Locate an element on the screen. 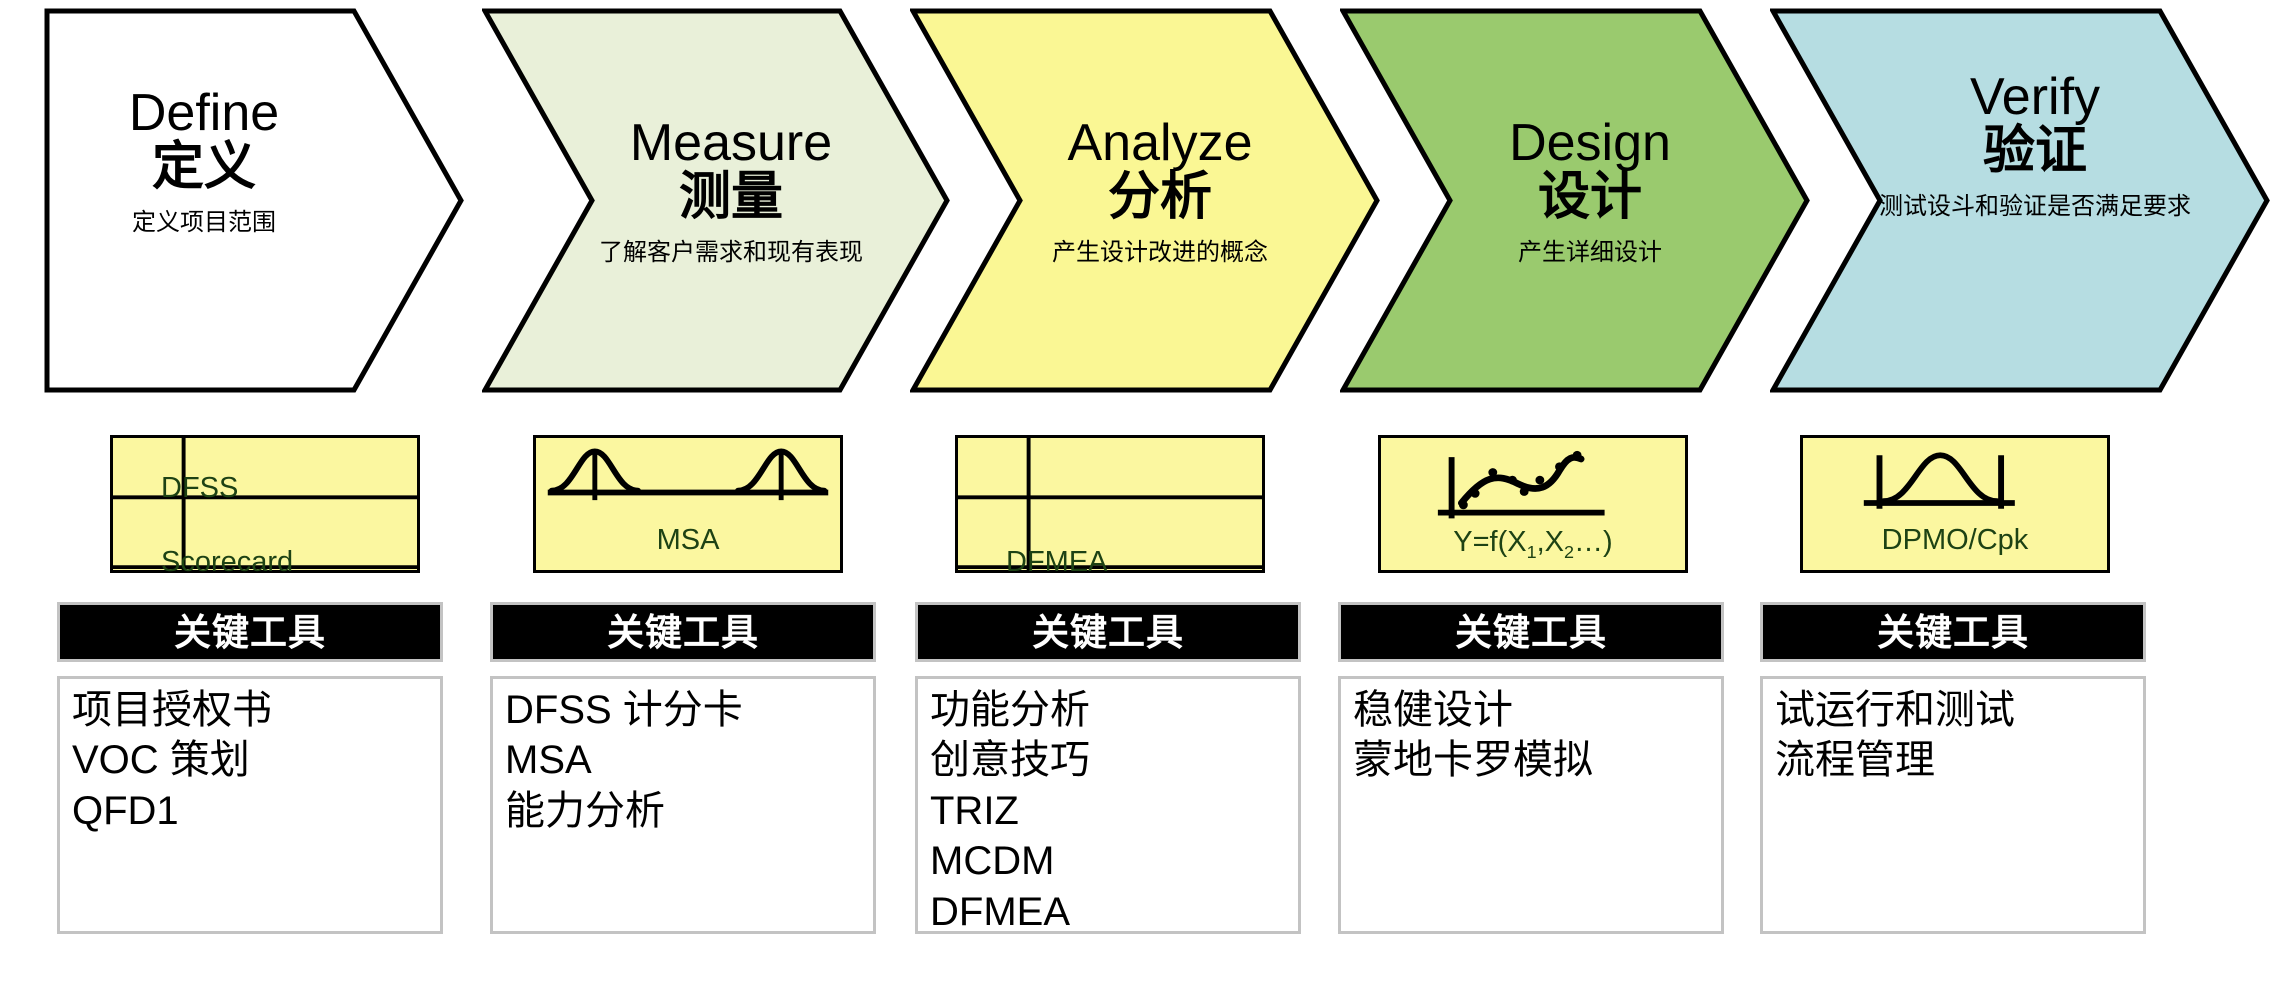 This screenshot has width=2274, height=992. chevron-shape-define is located at coordinates (254, 200).